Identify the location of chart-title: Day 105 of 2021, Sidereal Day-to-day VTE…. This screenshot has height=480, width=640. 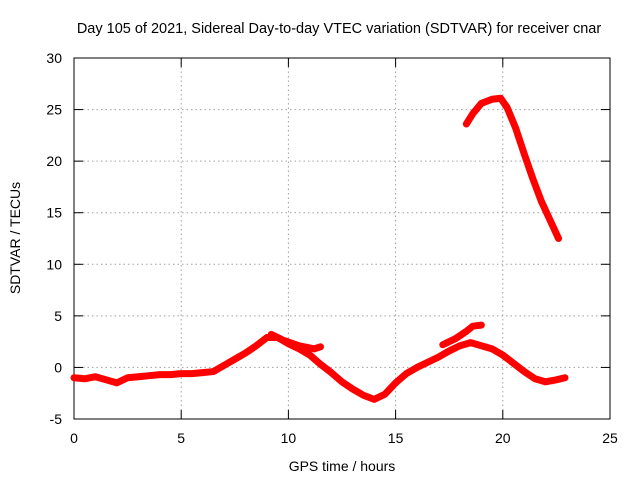
(339, 29).